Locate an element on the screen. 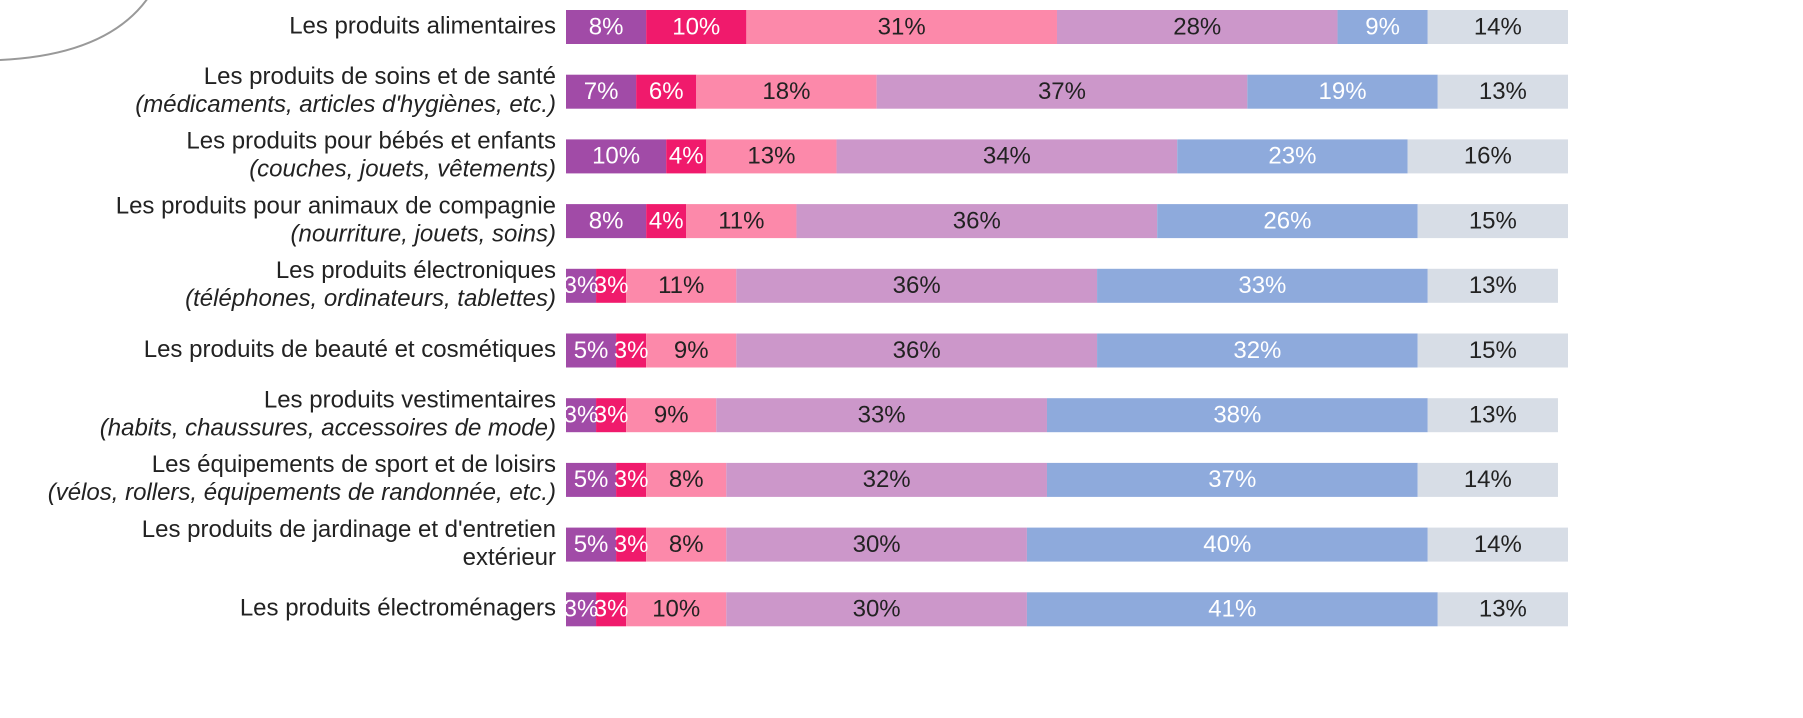 The height and width of the screenshot is (718, 1803). value-label: 23% is located at coordinates (1292, 156).